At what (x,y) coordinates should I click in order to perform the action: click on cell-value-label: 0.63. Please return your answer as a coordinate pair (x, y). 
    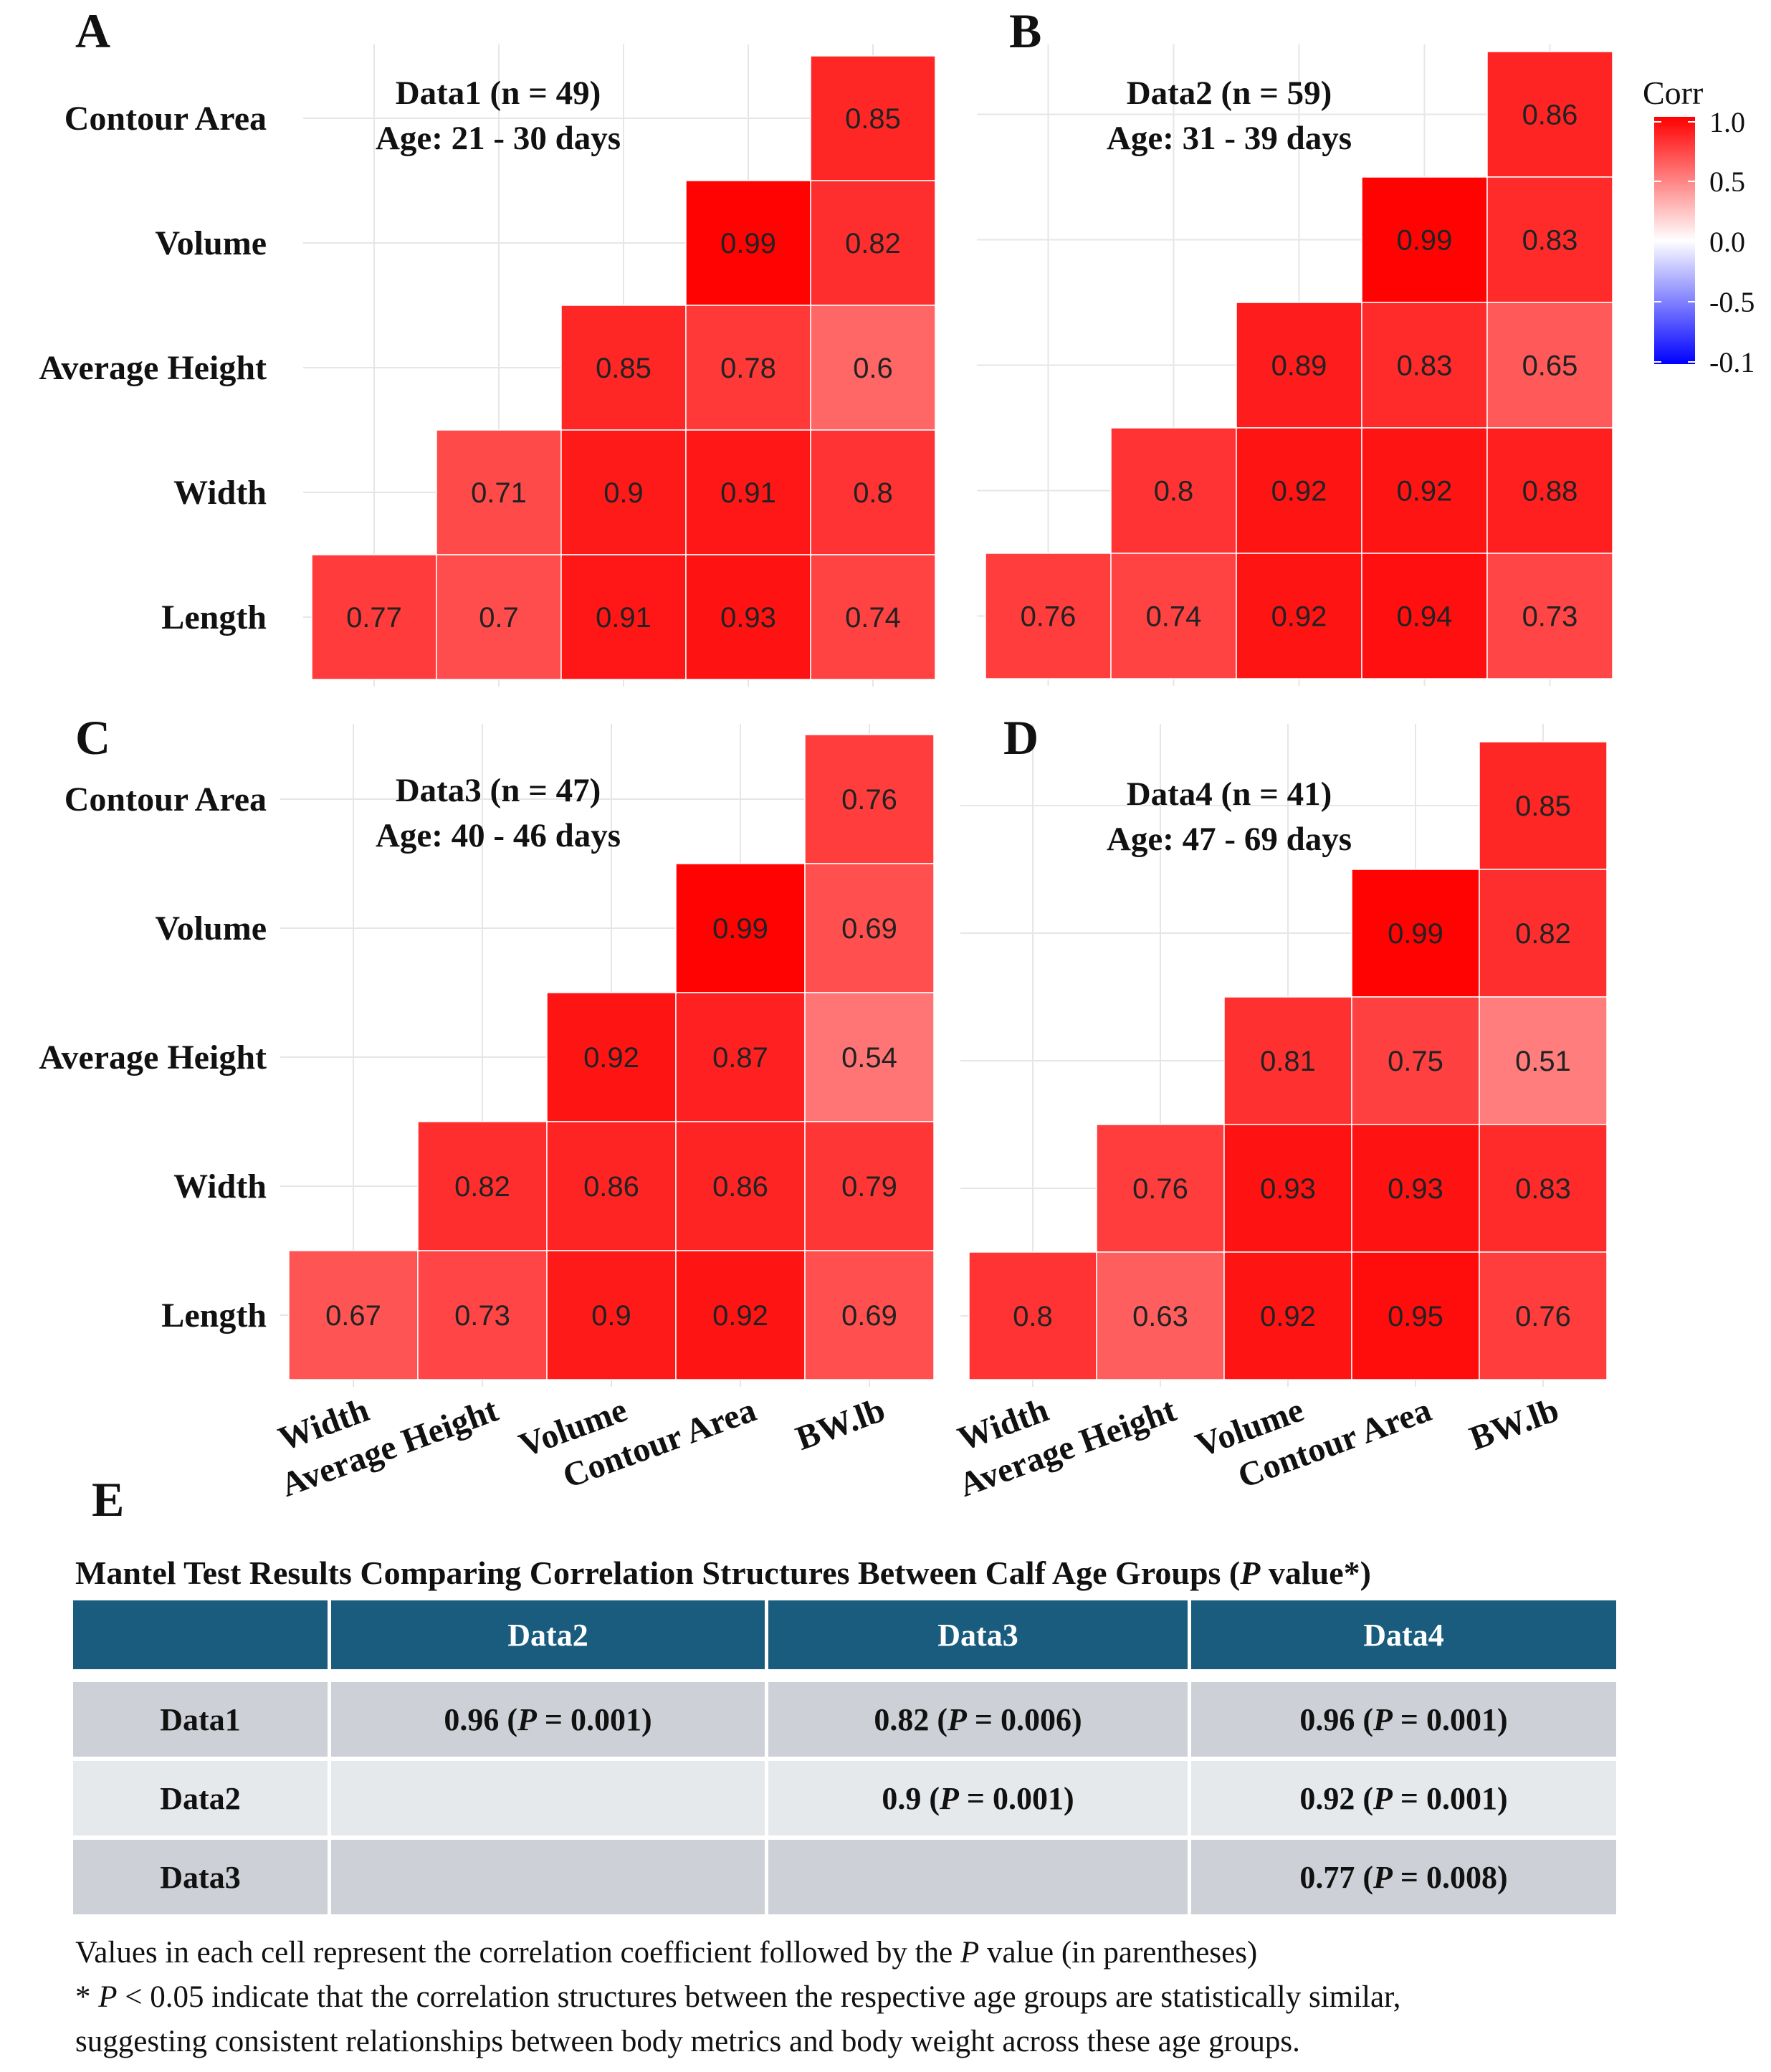
    Looking at the image, I should click on (1160, 1316).